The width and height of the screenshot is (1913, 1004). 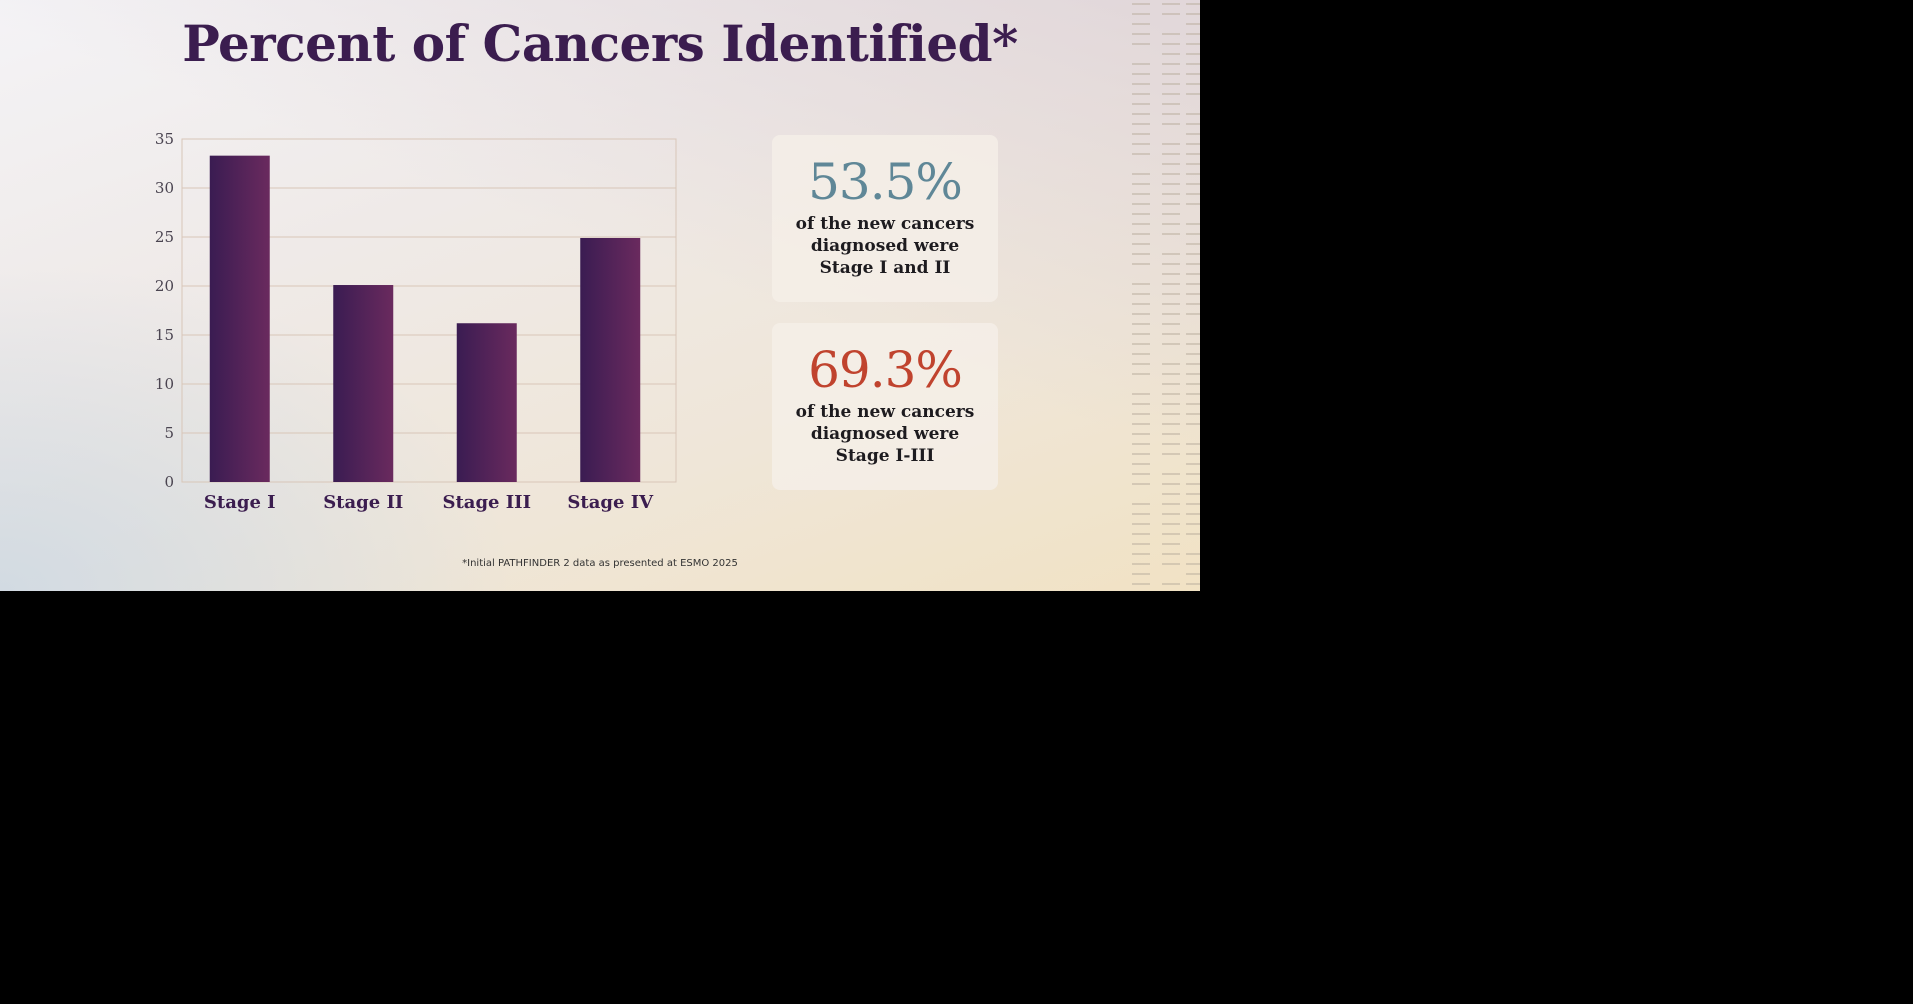 I want to click on page-title: Percent of Cancers Identified*, so click(x=600, y=43).